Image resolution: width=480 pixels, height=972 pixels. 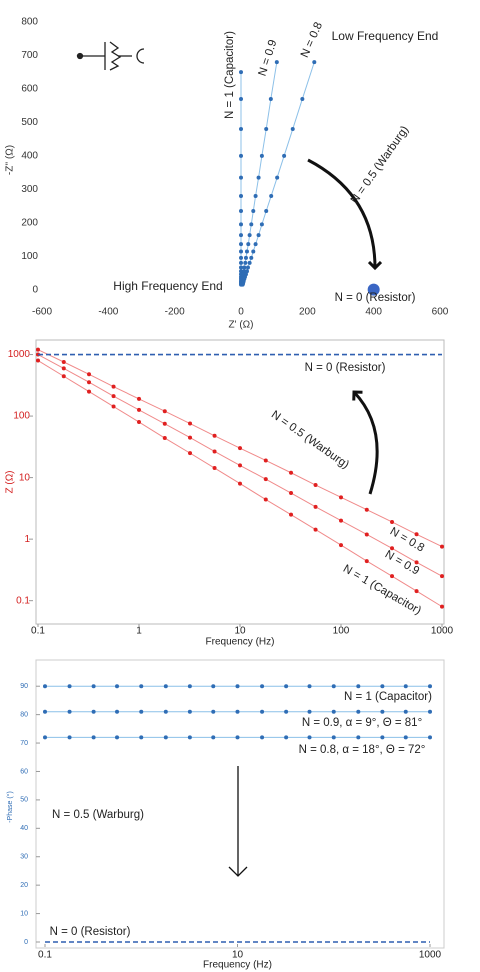 What do you see at coordinates (341, 631) in the screenshot?
I see `x-tick-label: 100` at bounding box center [341, 631].